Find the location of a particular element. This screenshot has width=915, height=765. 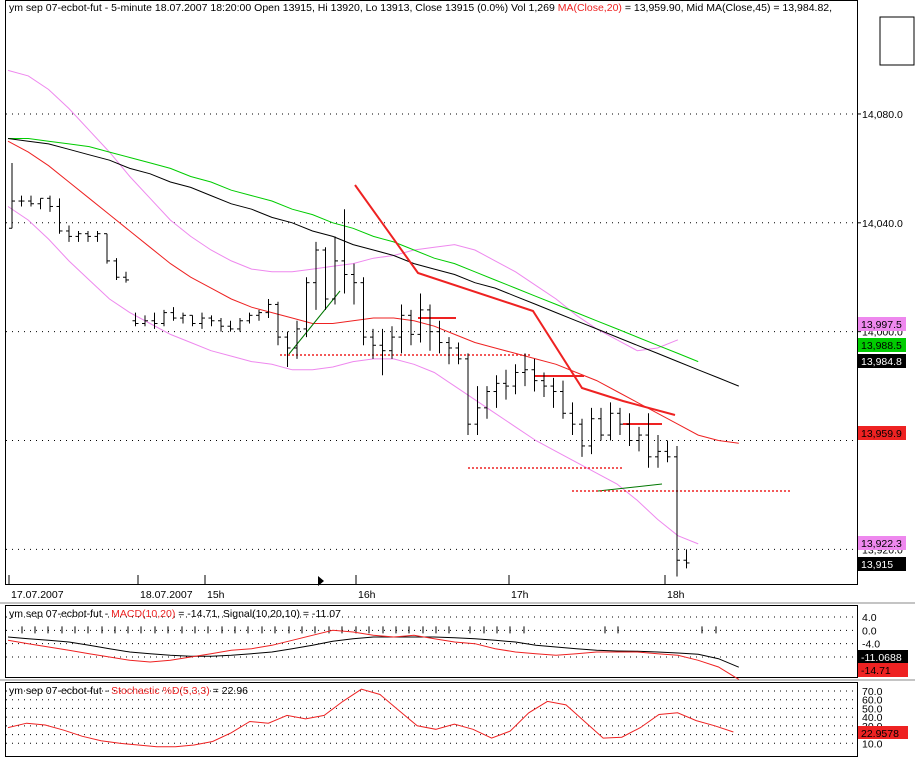

price-badge: 13,984.8 is located at coordinates (882, 361).